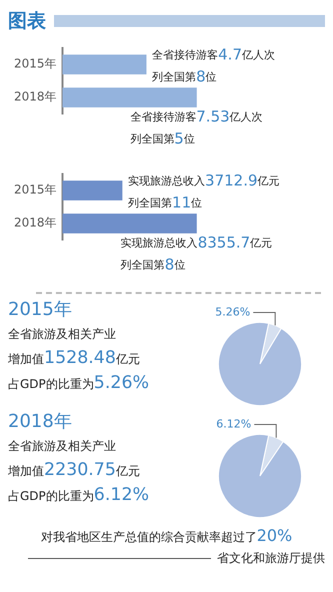 This screenshot has height=592, width=333. I want to click on text: 省文化和旅游厅提供, so click(271, 558).